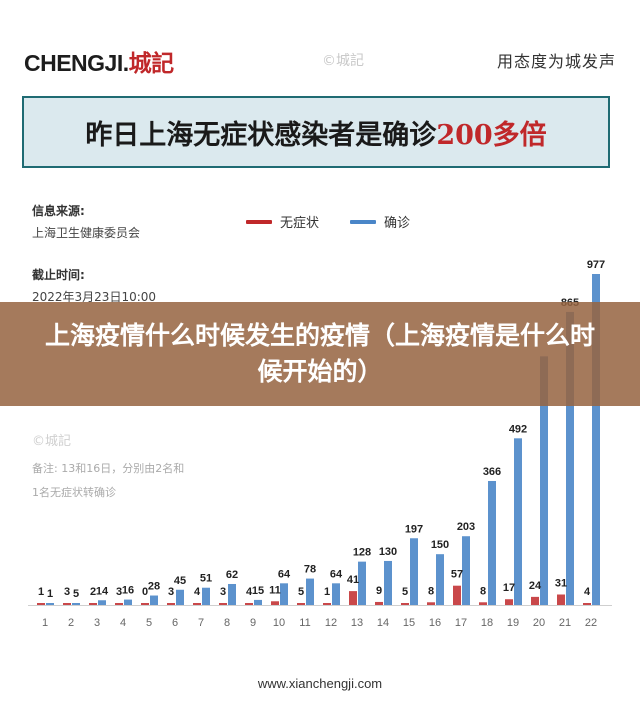 The height and width of the screenshot is (708, 640). What do you see at coordinates (41, 592) in the screenshot?
I see `data-label-1-0: 1` at bounding box center [41, 592].